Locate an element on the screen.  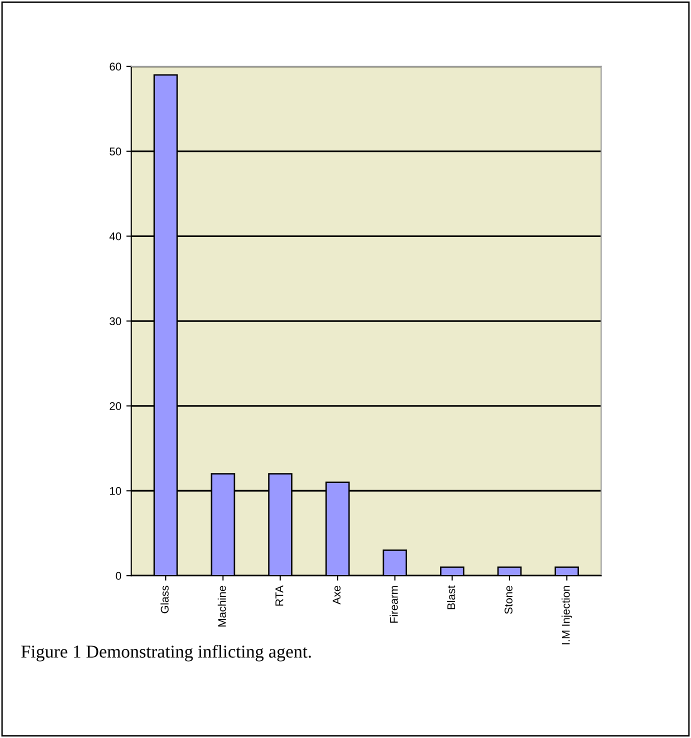
y-tick-label: 20 is located at coordinates (116, 406).